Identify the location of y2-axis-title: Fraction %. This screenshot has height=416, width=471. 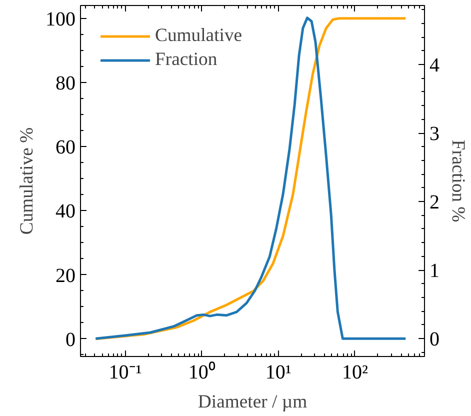
(458, 181).